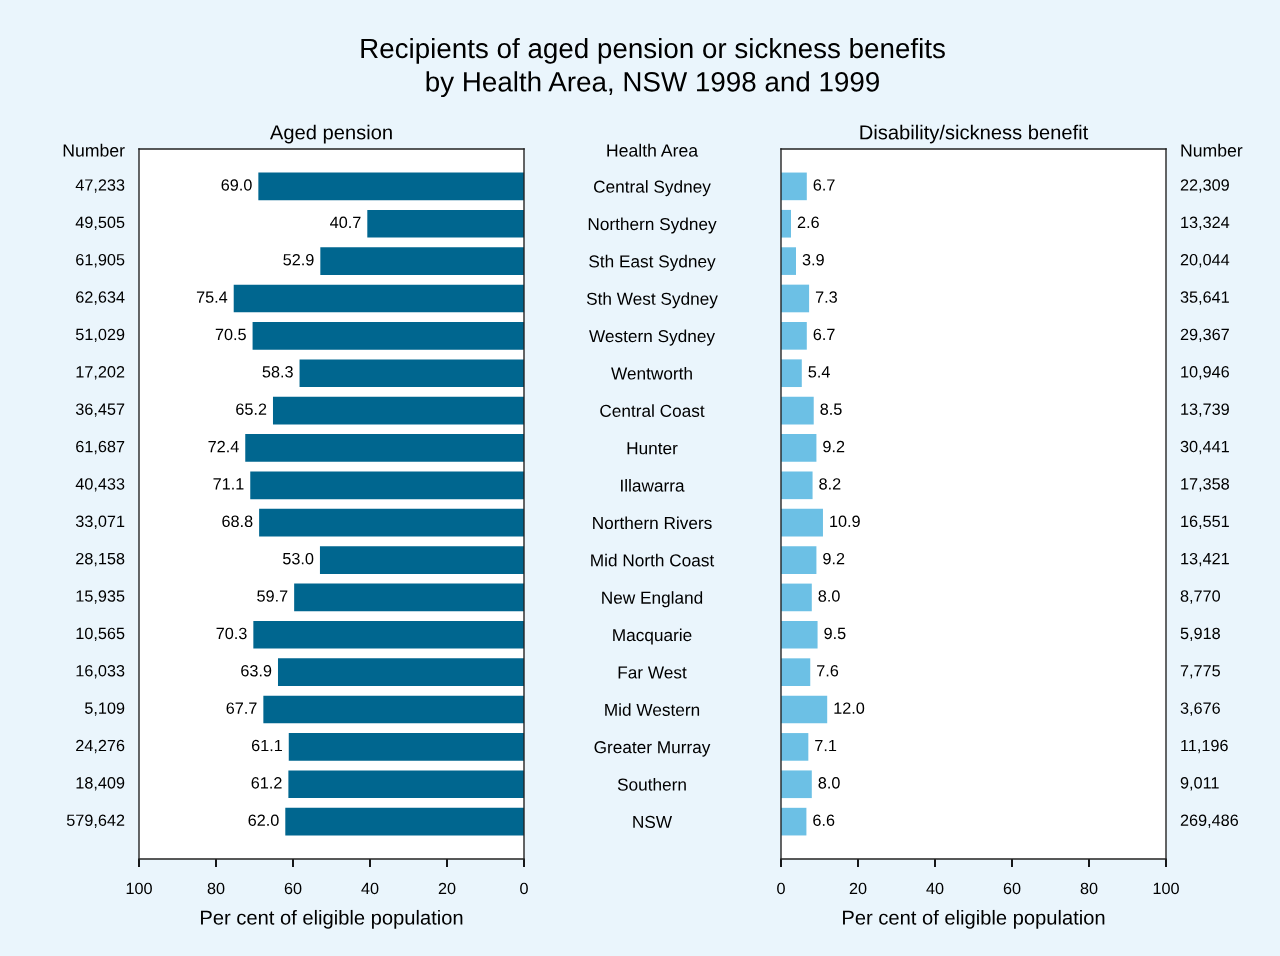 This screenshot has width=1280, height=956. What do you see at coordinates (831, 409) in the screenshot?
I see `data-label: 8.5` at bounding box center [831, 409].